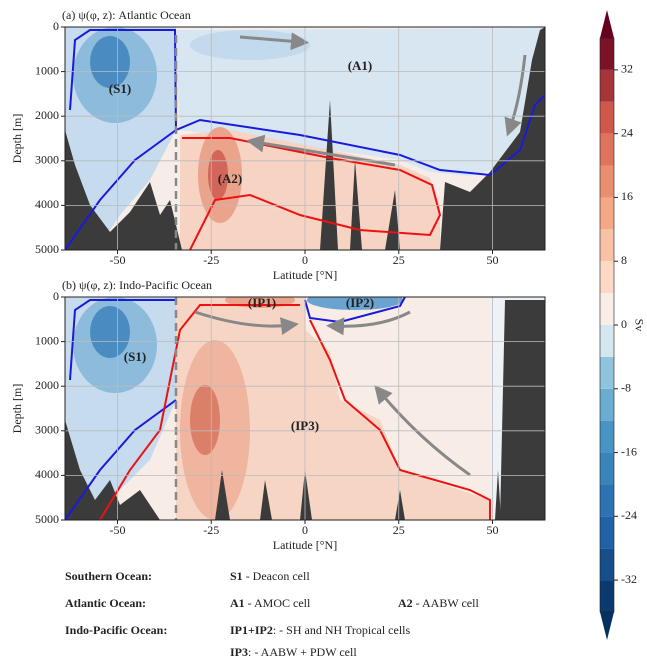  What do you see at coordinates (639, 325) in the screenshot?
I see `colorbar-label: Sv` at bounding box center [639, 325].